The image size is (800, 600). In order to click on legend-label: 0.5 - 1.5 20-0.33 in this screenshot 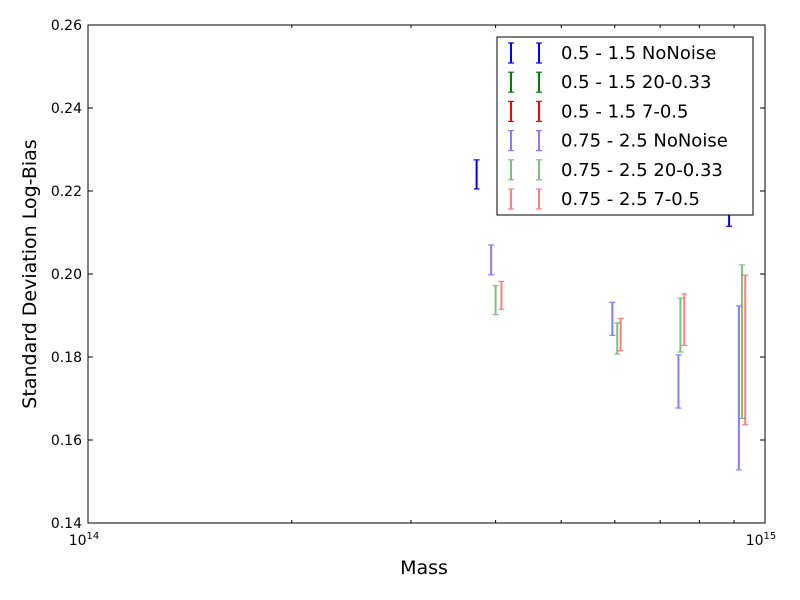, I will do `click(636, 82)`.